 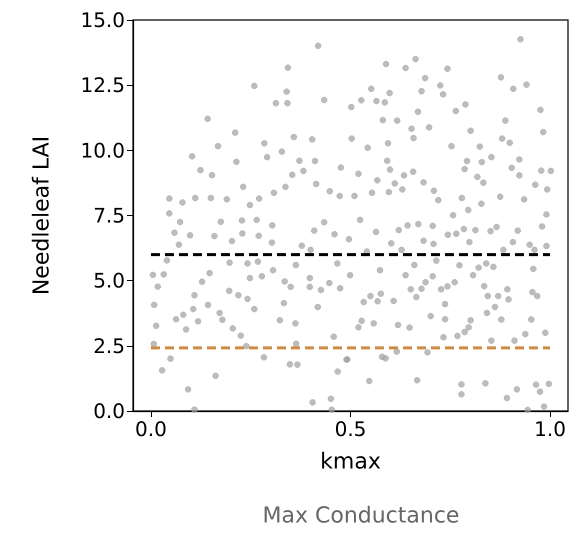 What do you see at coordinates (102, 85) in the screenshot?
I see `y-tick-label: 12.5` at bounding box center [102, 85].